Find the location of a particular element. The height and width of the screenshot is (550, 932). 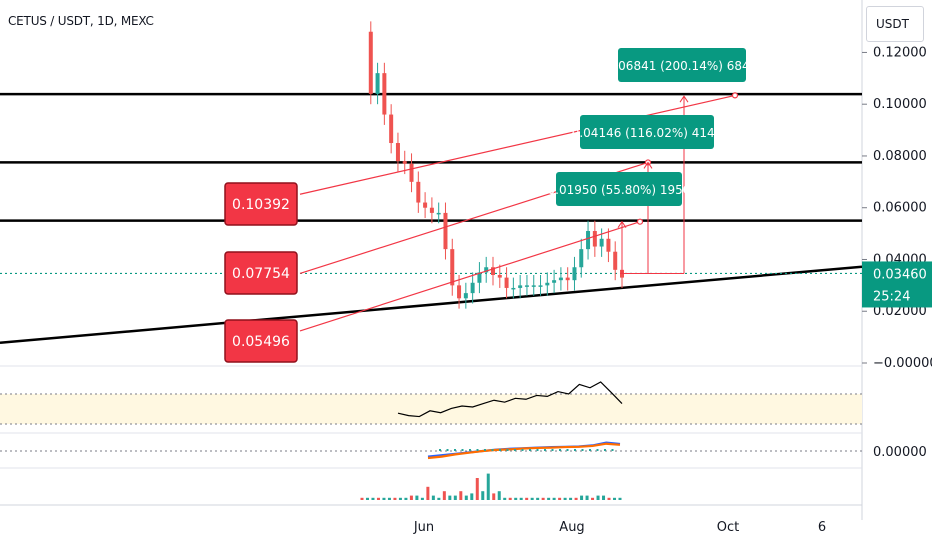

oscillator-line is located at coordinates (510, 399).